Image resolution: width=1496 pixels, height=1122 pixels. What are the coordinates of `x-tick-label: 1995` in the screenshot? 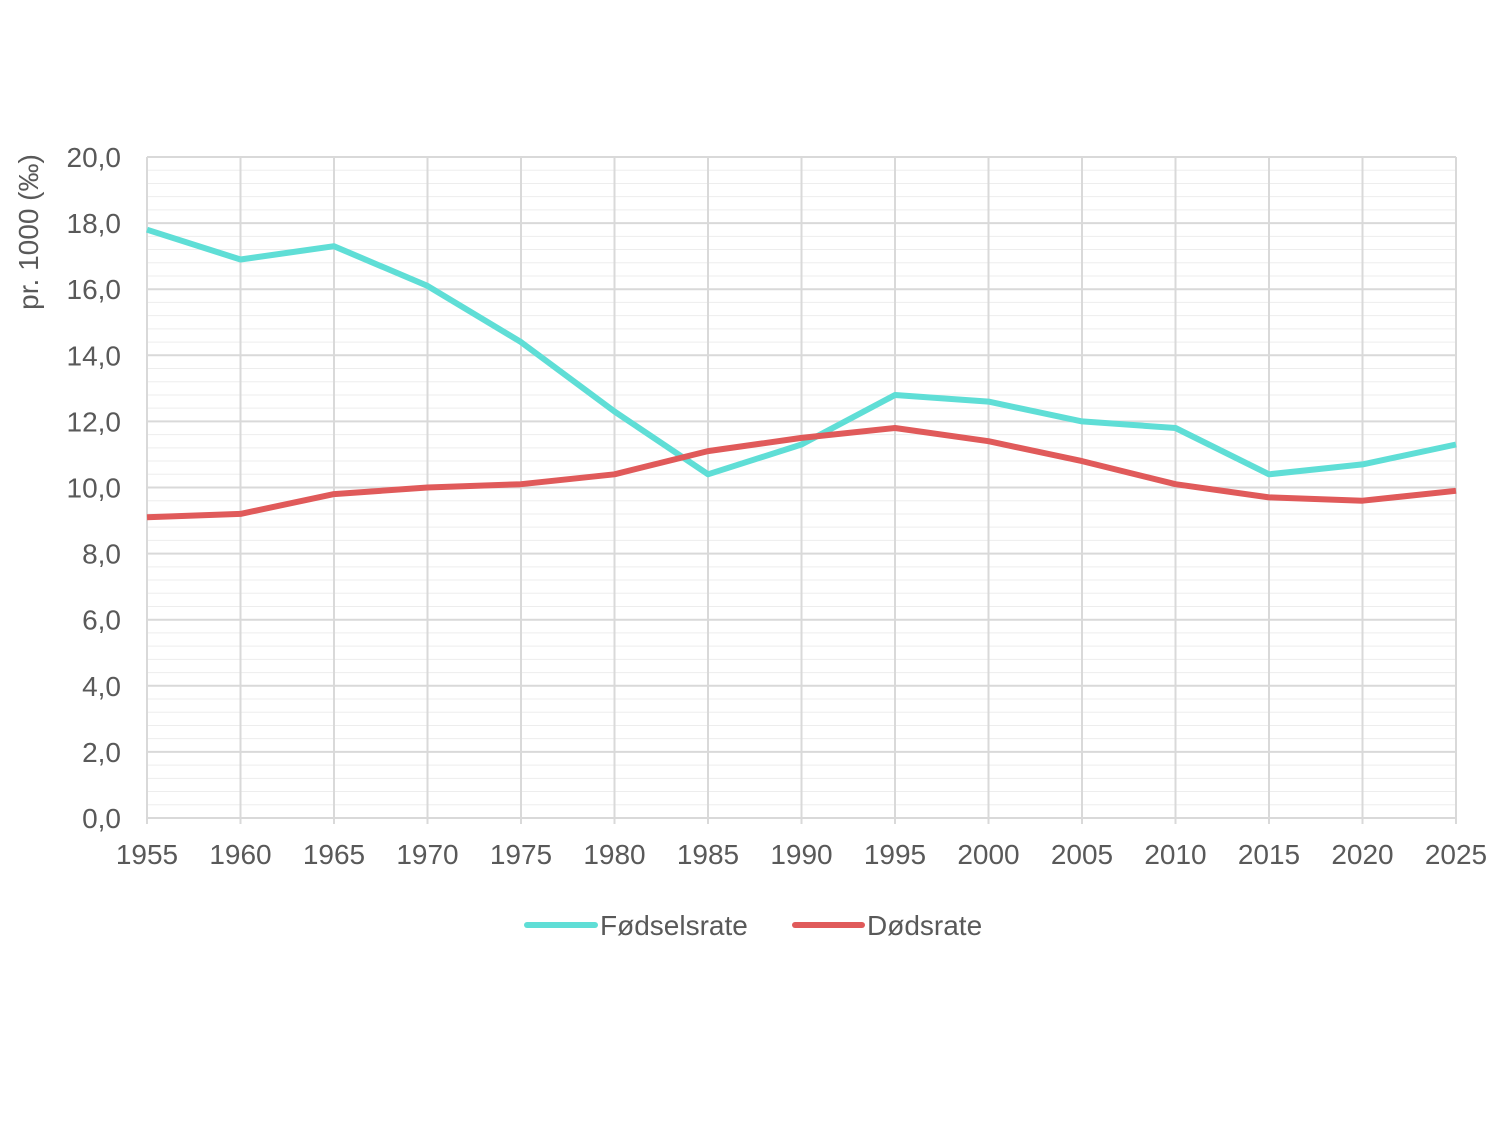 It's located at (895, 854).